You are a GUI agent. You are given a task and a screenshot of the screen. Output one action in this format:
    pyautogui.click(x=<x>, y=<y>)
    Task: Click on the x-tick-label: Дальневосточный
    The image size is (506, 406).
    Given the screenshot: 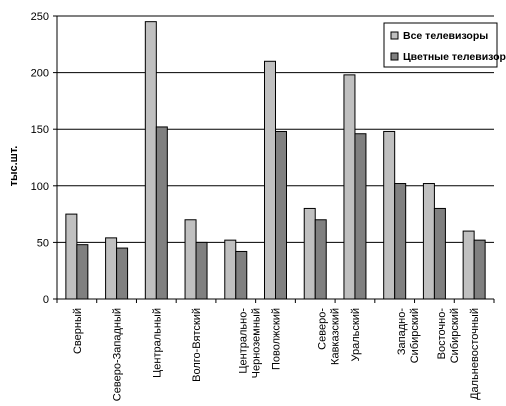 What is the action you would take?
    pyautogui.click(x=475, y=354)
    